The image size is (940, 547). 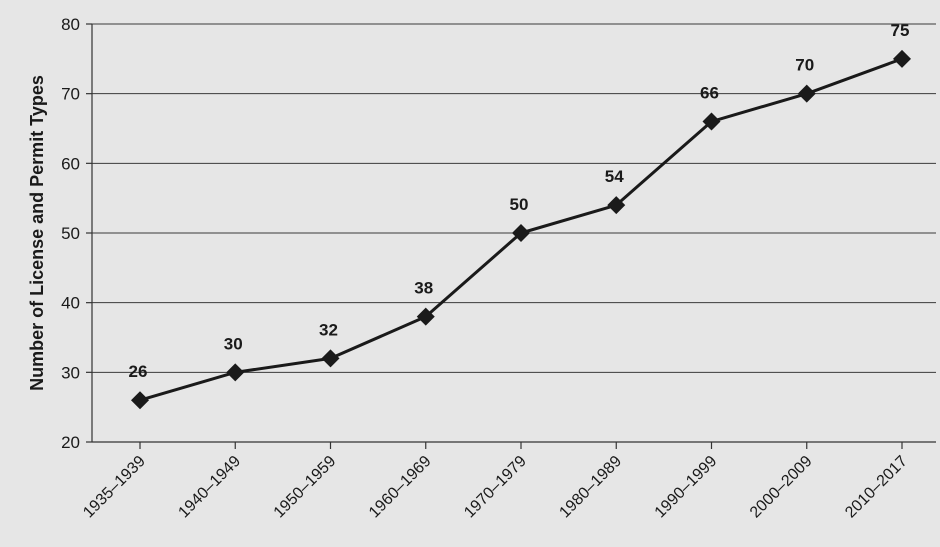 I want to click on x-tick-label: 1950–1959, so click(x=305, y=487).